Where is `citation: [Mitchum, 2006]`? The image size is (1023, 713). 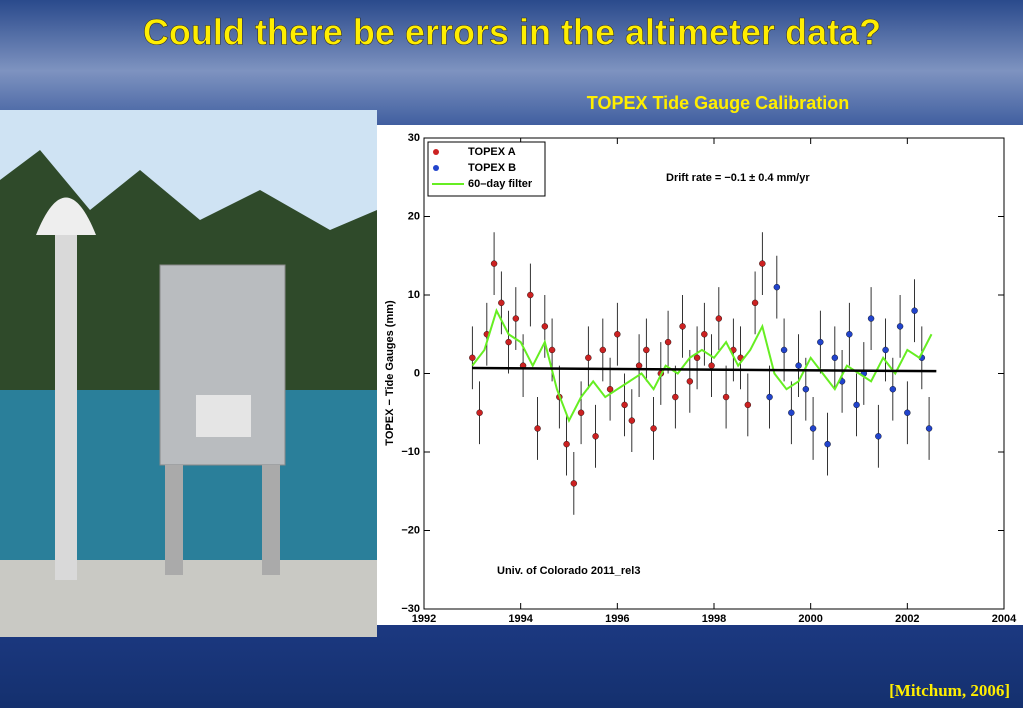 citation: [Mitchum, 2006] is located at coordinates (949, 690).